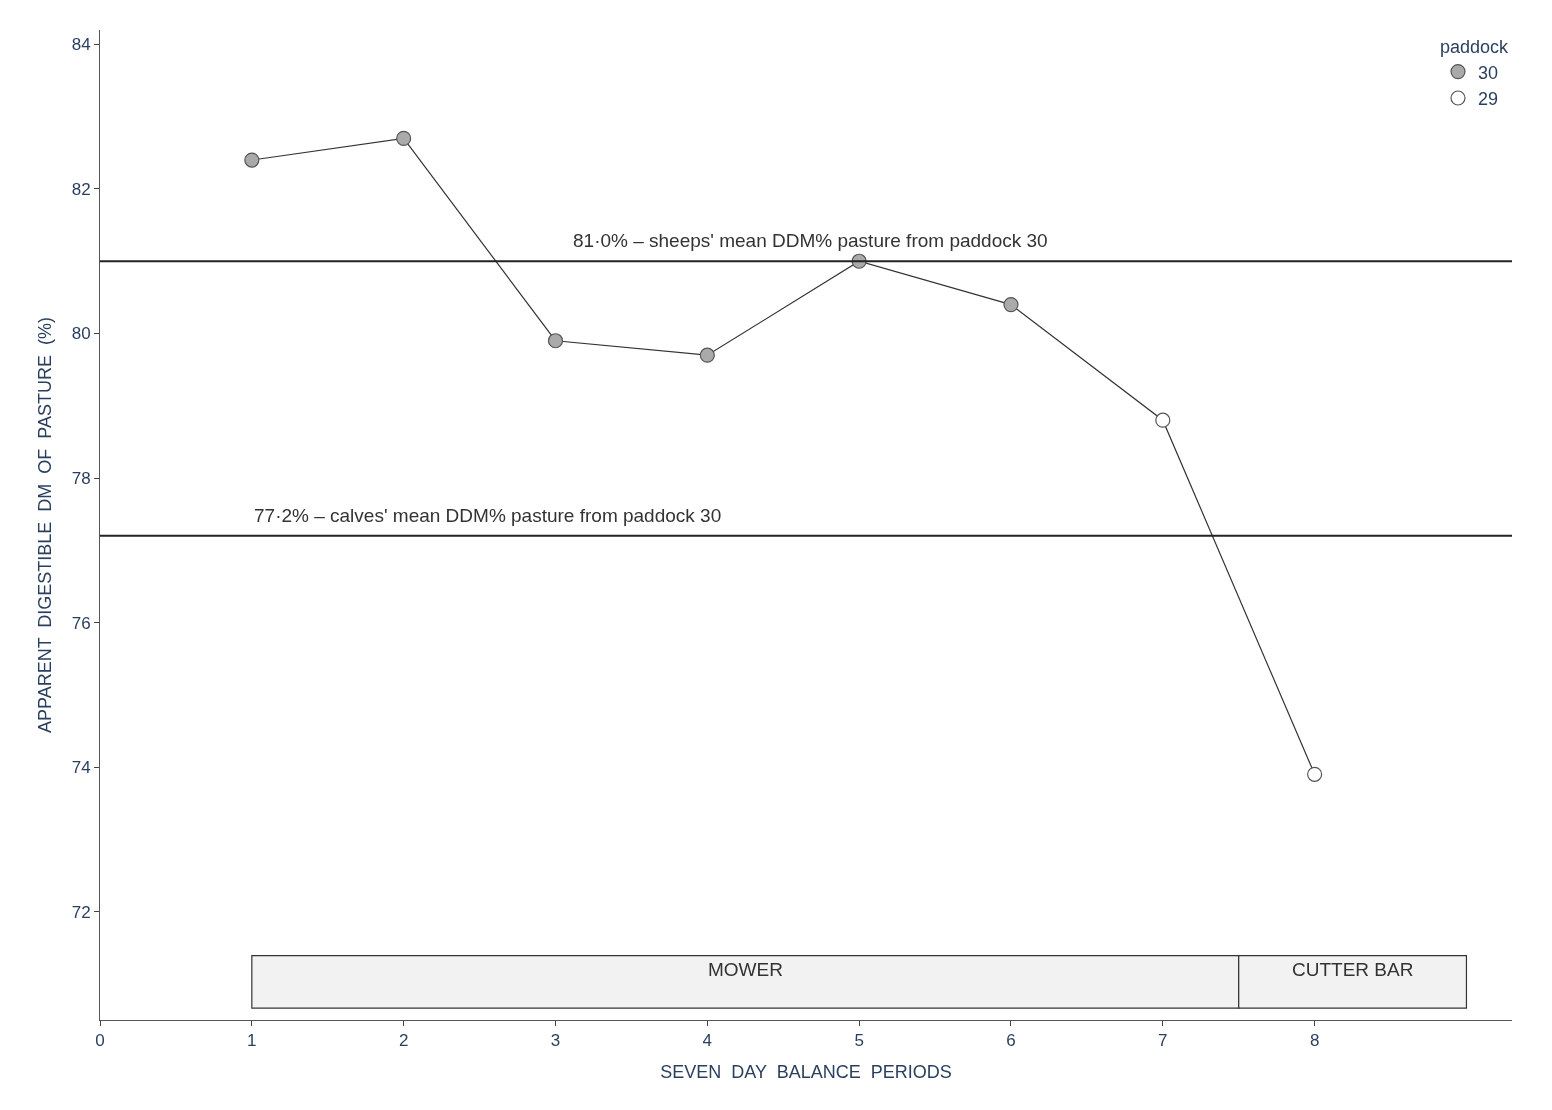  What do you see at coordinates (81, 768) in the screenshot?
I see `y-tick-label: 74` at bounding box center [81, 768].